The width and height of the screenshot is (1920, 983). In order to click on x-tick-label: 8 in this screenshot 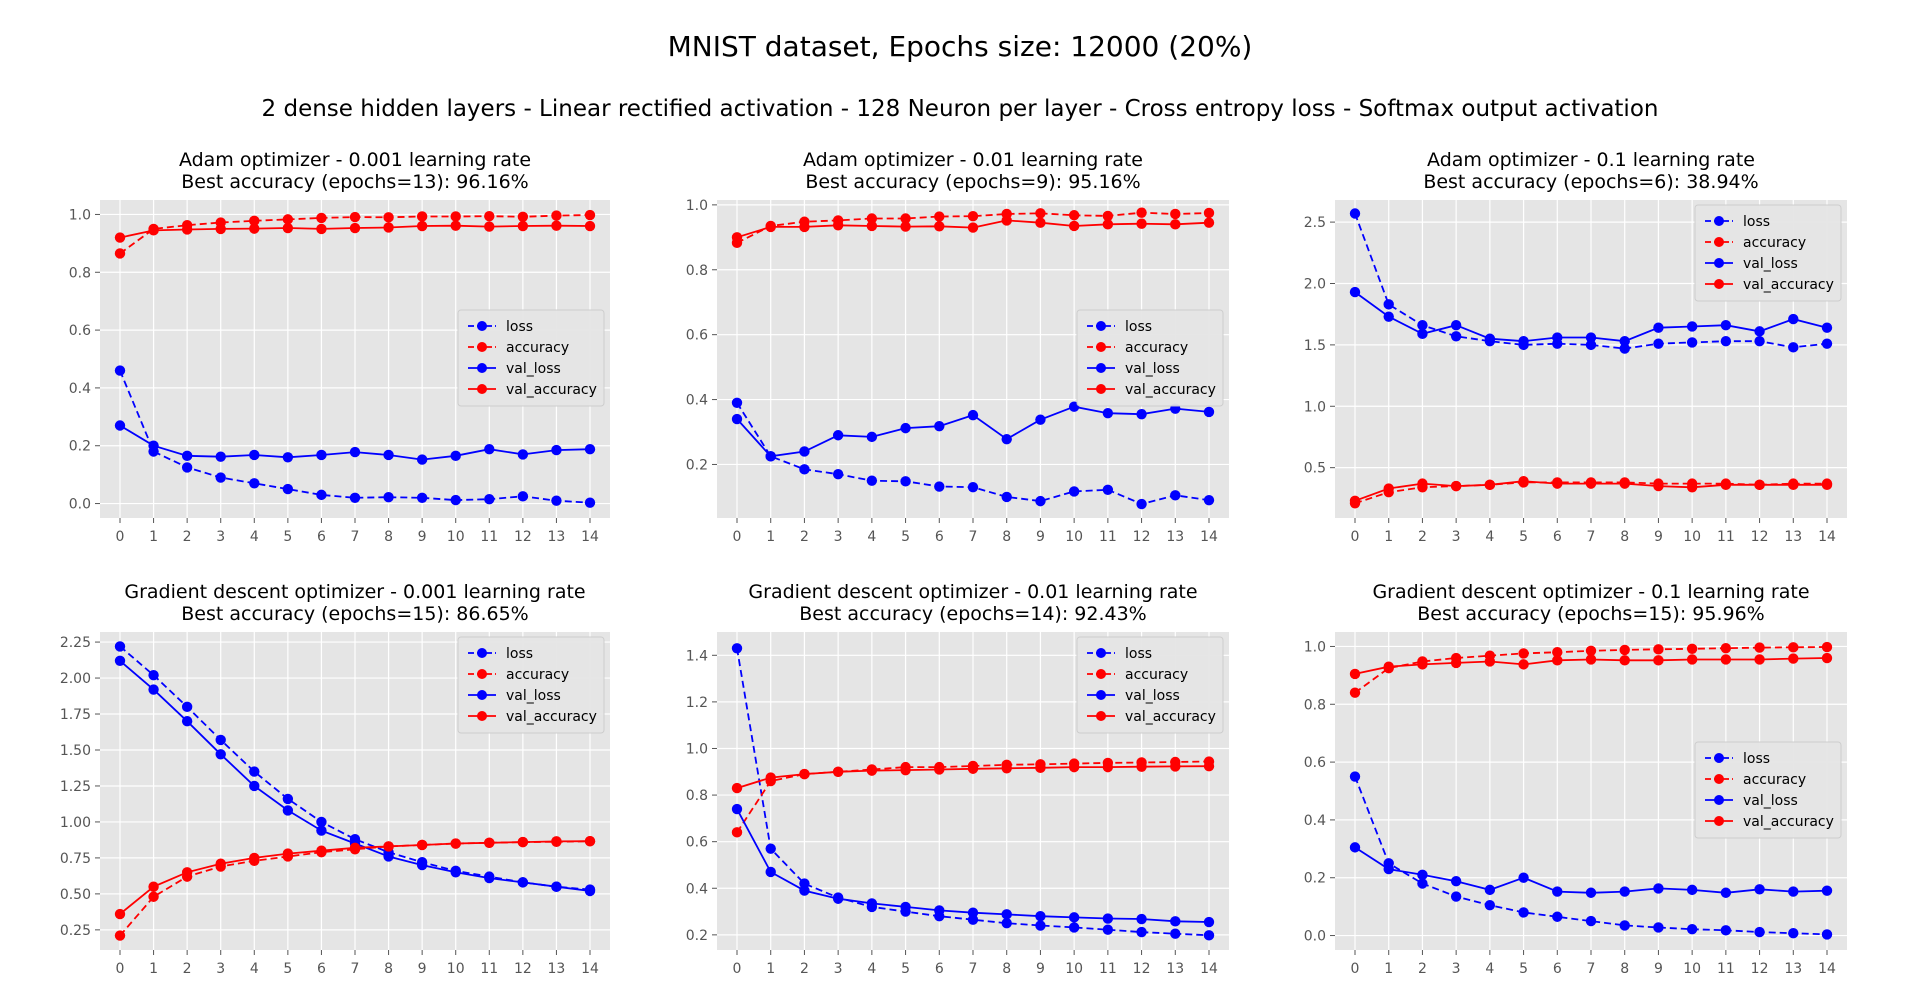, I will do `click(1624, 969)`.